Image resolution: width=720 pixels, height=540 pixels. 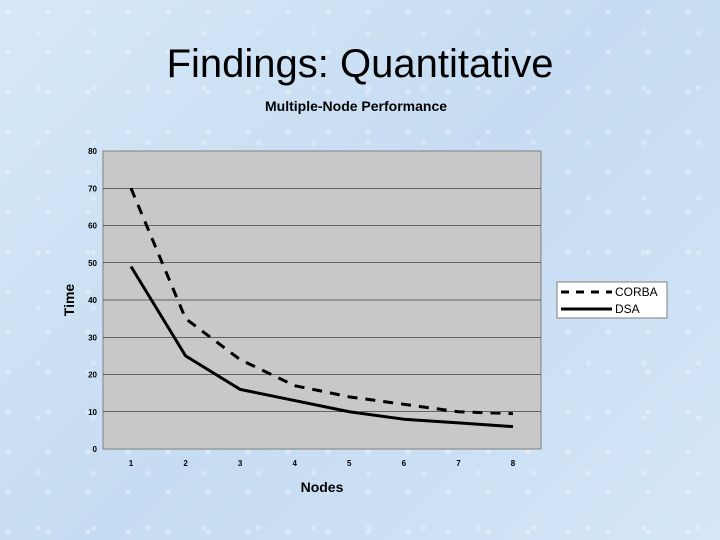 I want to click on x-tick-labels: 1 2 3 4 5 6 7 8, so click(x=322, y=463).